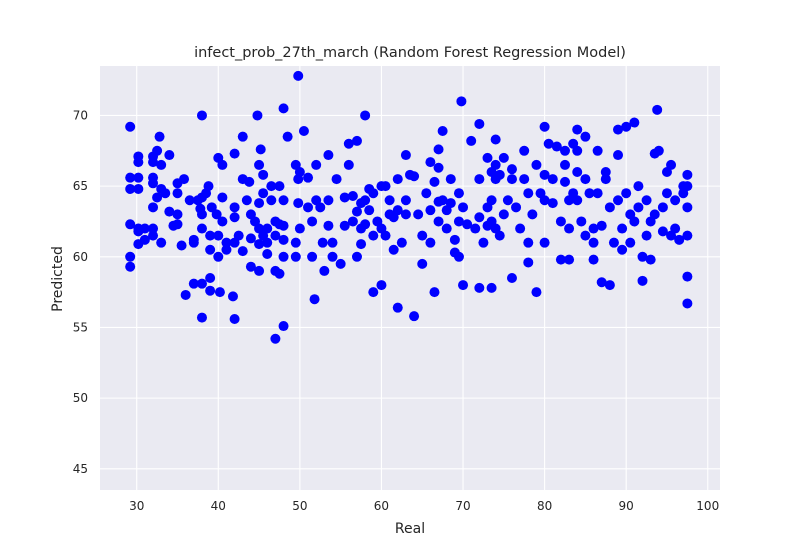  I want to click on x-tick-label: 40, so click(218, 506).